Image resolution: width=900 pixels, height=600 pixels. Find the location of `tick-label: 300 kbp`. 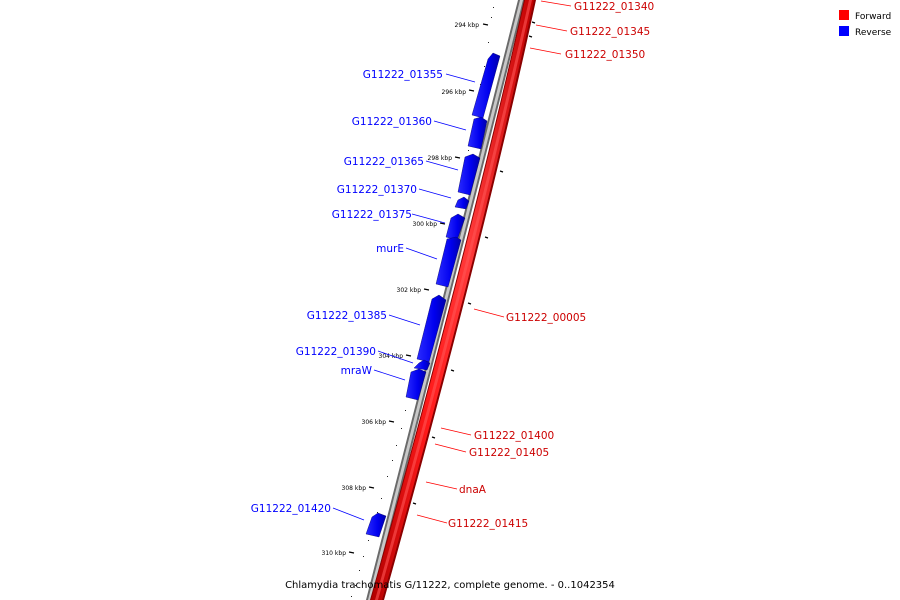

tick-label: 300 kbp is located at coordinates (425, 224).